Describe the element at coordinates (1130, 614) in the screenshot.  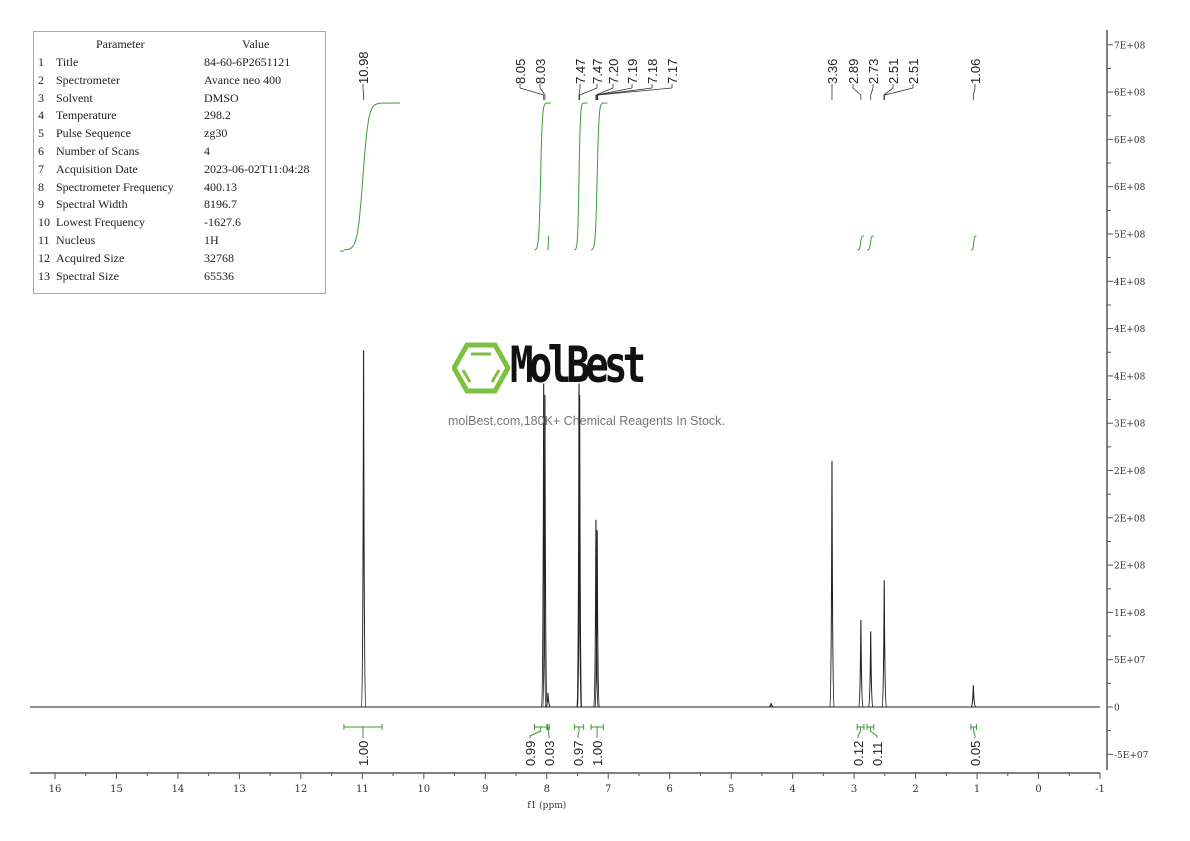
I see `y-tick-label: 1E+08` at that location.